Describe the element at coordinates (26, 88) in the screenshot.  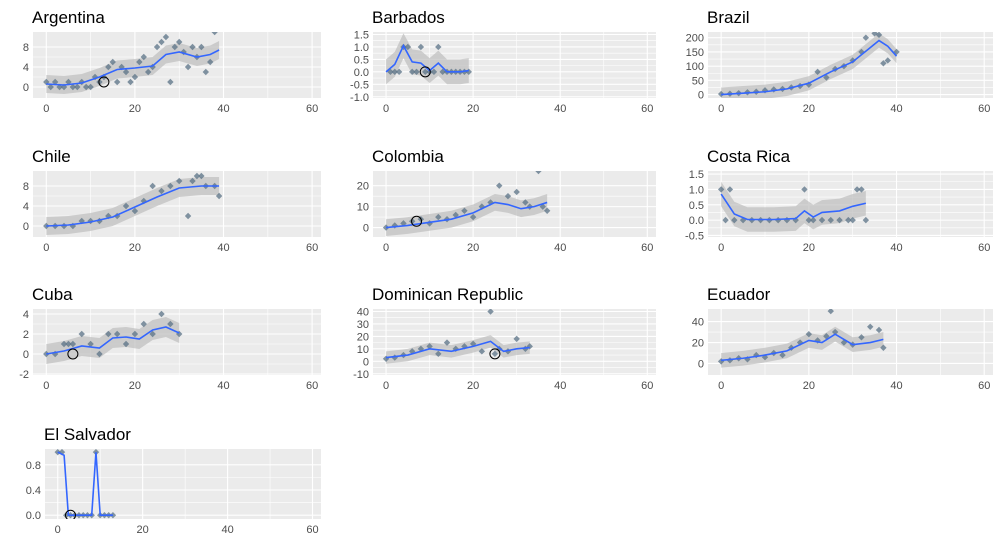
I see `y-tick-label: 0` at that location.